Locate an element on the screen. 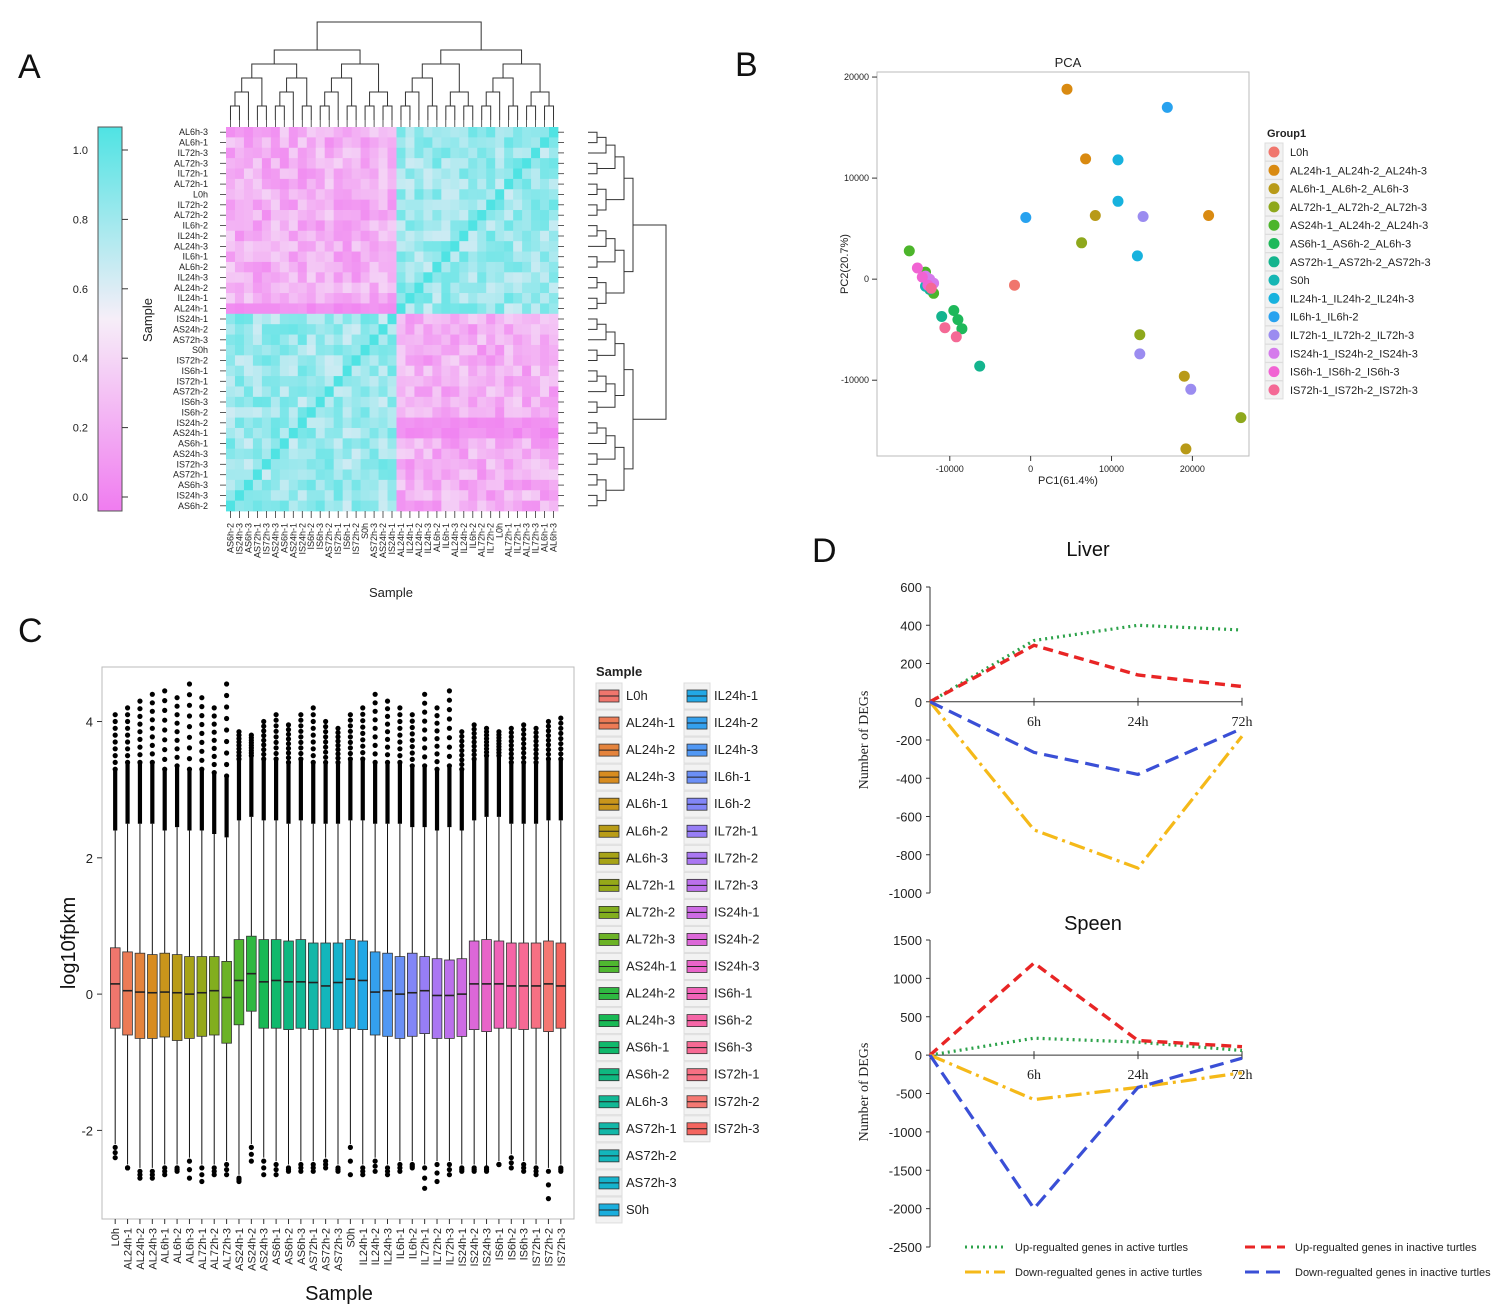  pca-xlabel: PC1(61.4%) is located at coordinates (1068, 481).